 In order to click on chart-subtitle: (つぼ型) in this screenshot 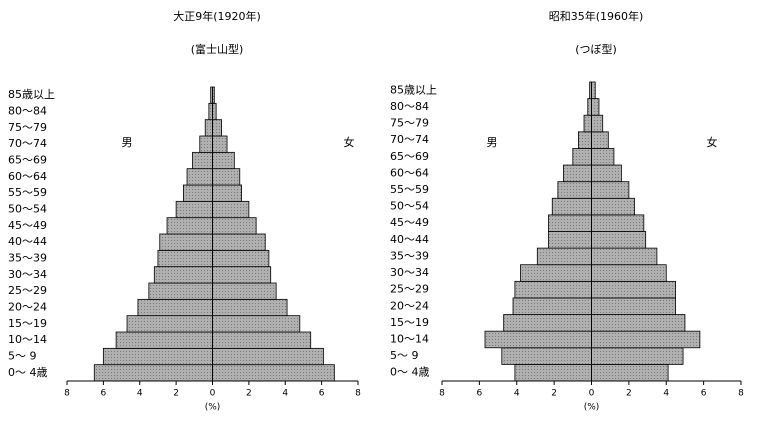, I will do `click(596, 49)`.